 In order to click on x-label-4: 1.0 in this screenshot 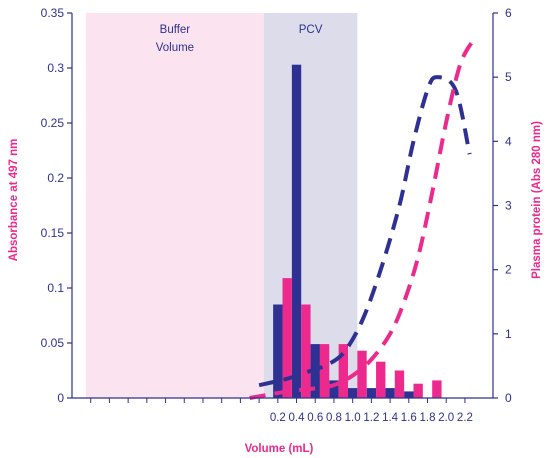, I will do `click(353, 418)`.